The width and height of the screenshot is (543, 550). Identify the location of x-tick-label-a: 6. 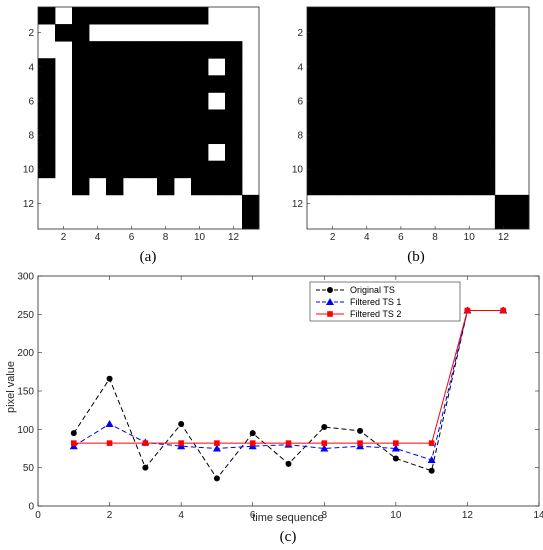
(132, 237).